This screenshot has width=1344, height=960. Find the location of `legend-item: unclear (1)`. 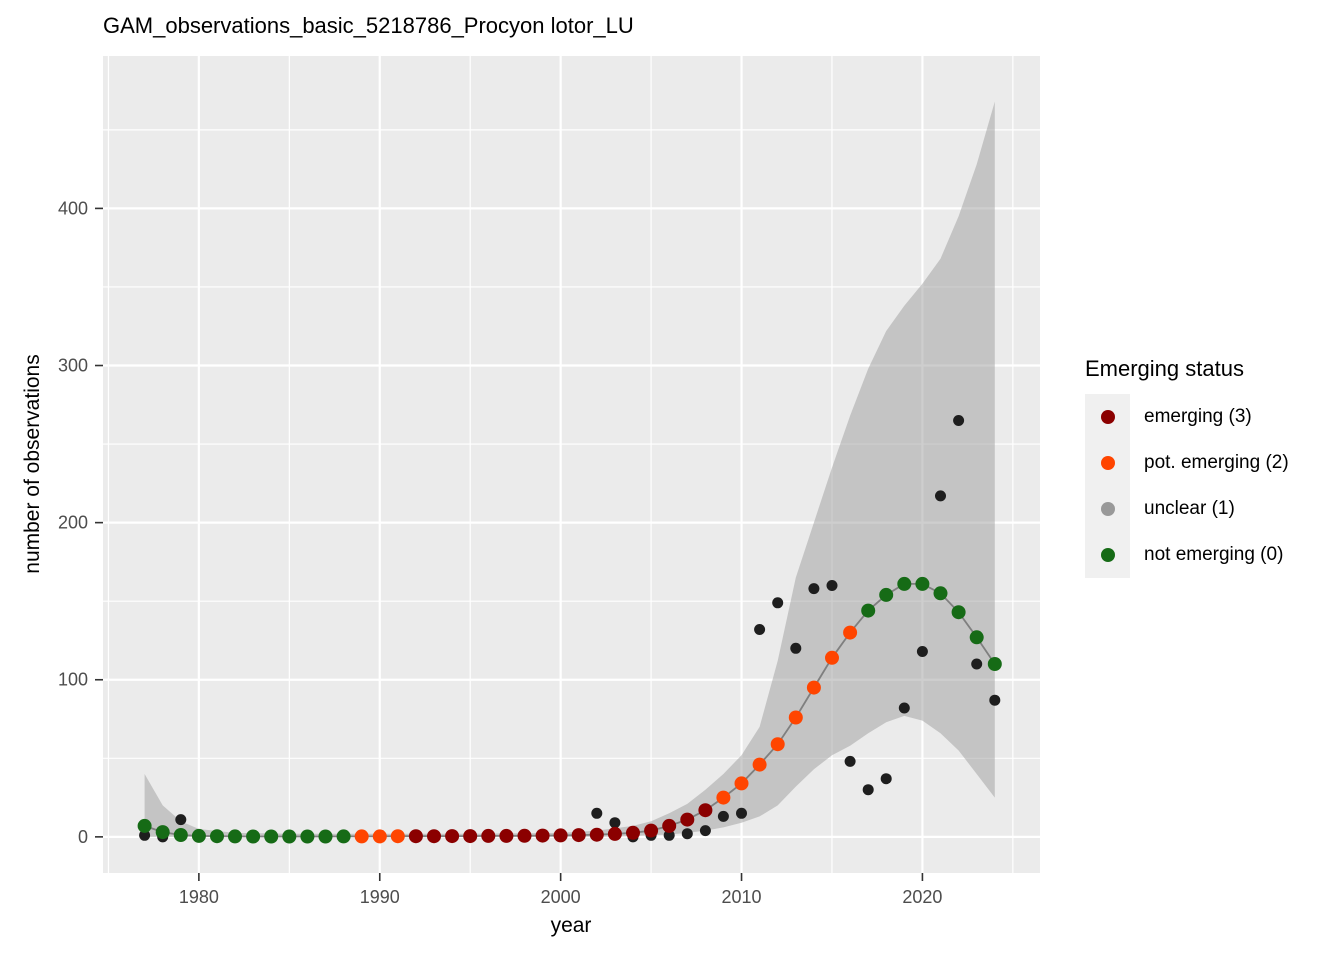

legend-item: unclear (1) is located at coordinates (1187, 509).